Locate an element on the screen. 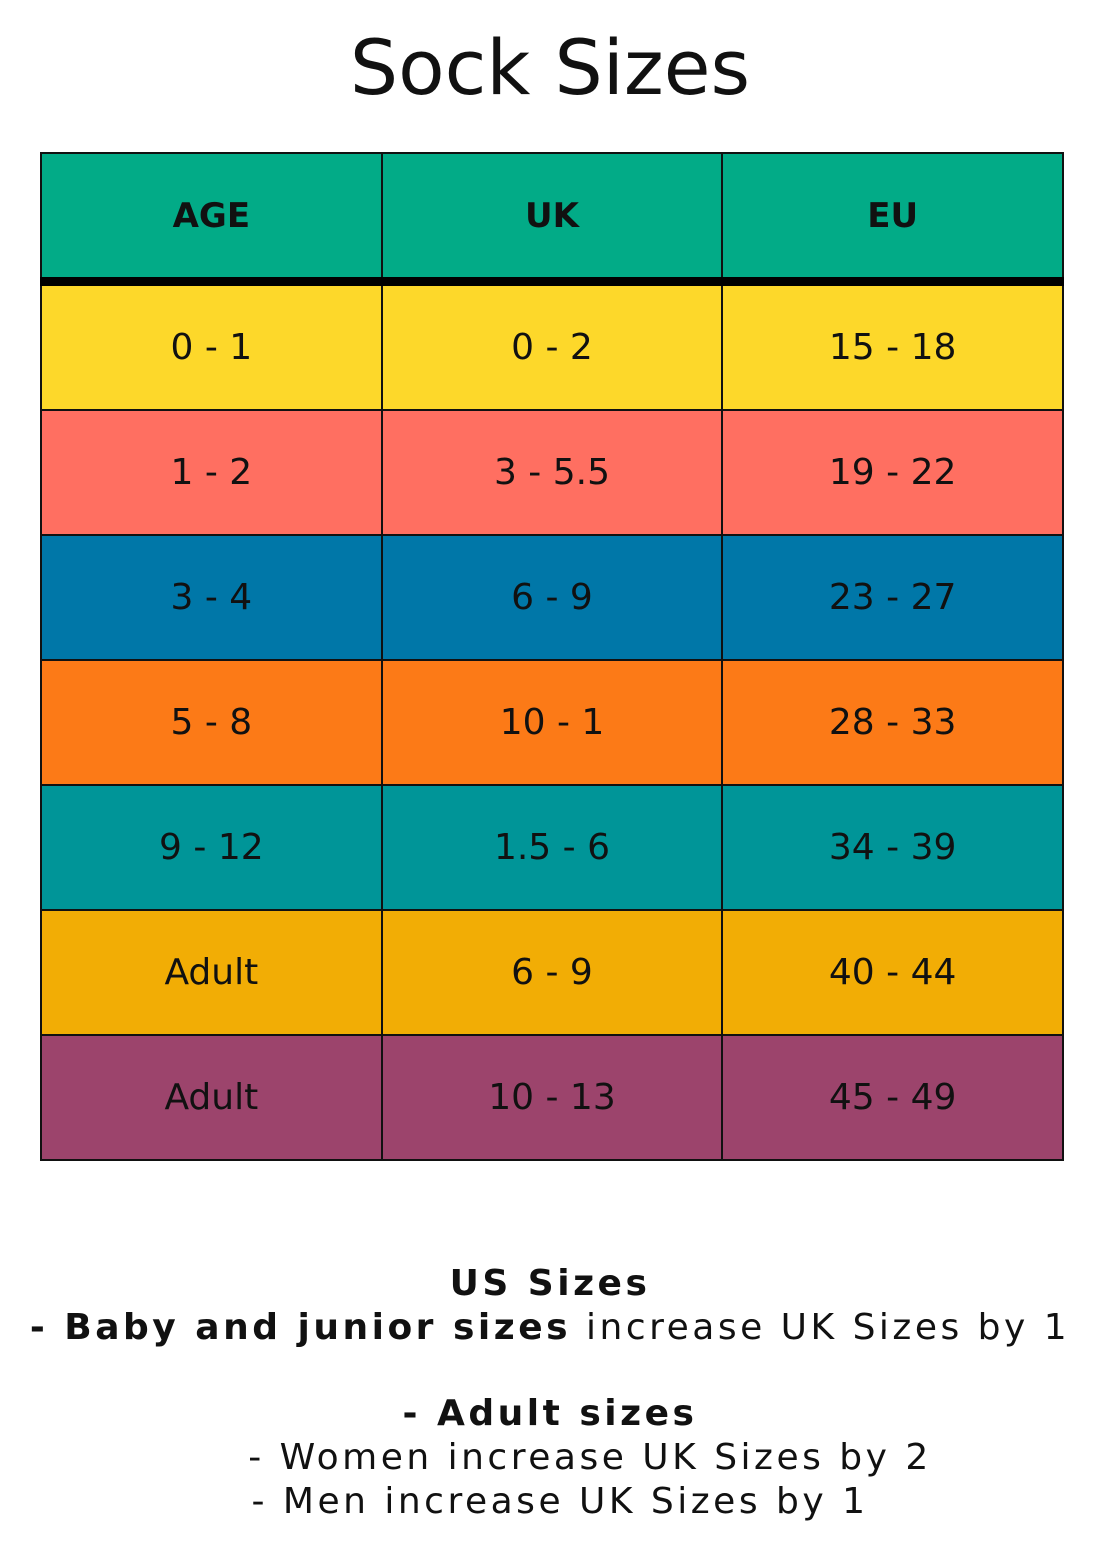 Image resolution: width=1100 pixels, height=1560 pixels. note-bold: - Baby and junior sizes is located at coordinates (300, 1327).